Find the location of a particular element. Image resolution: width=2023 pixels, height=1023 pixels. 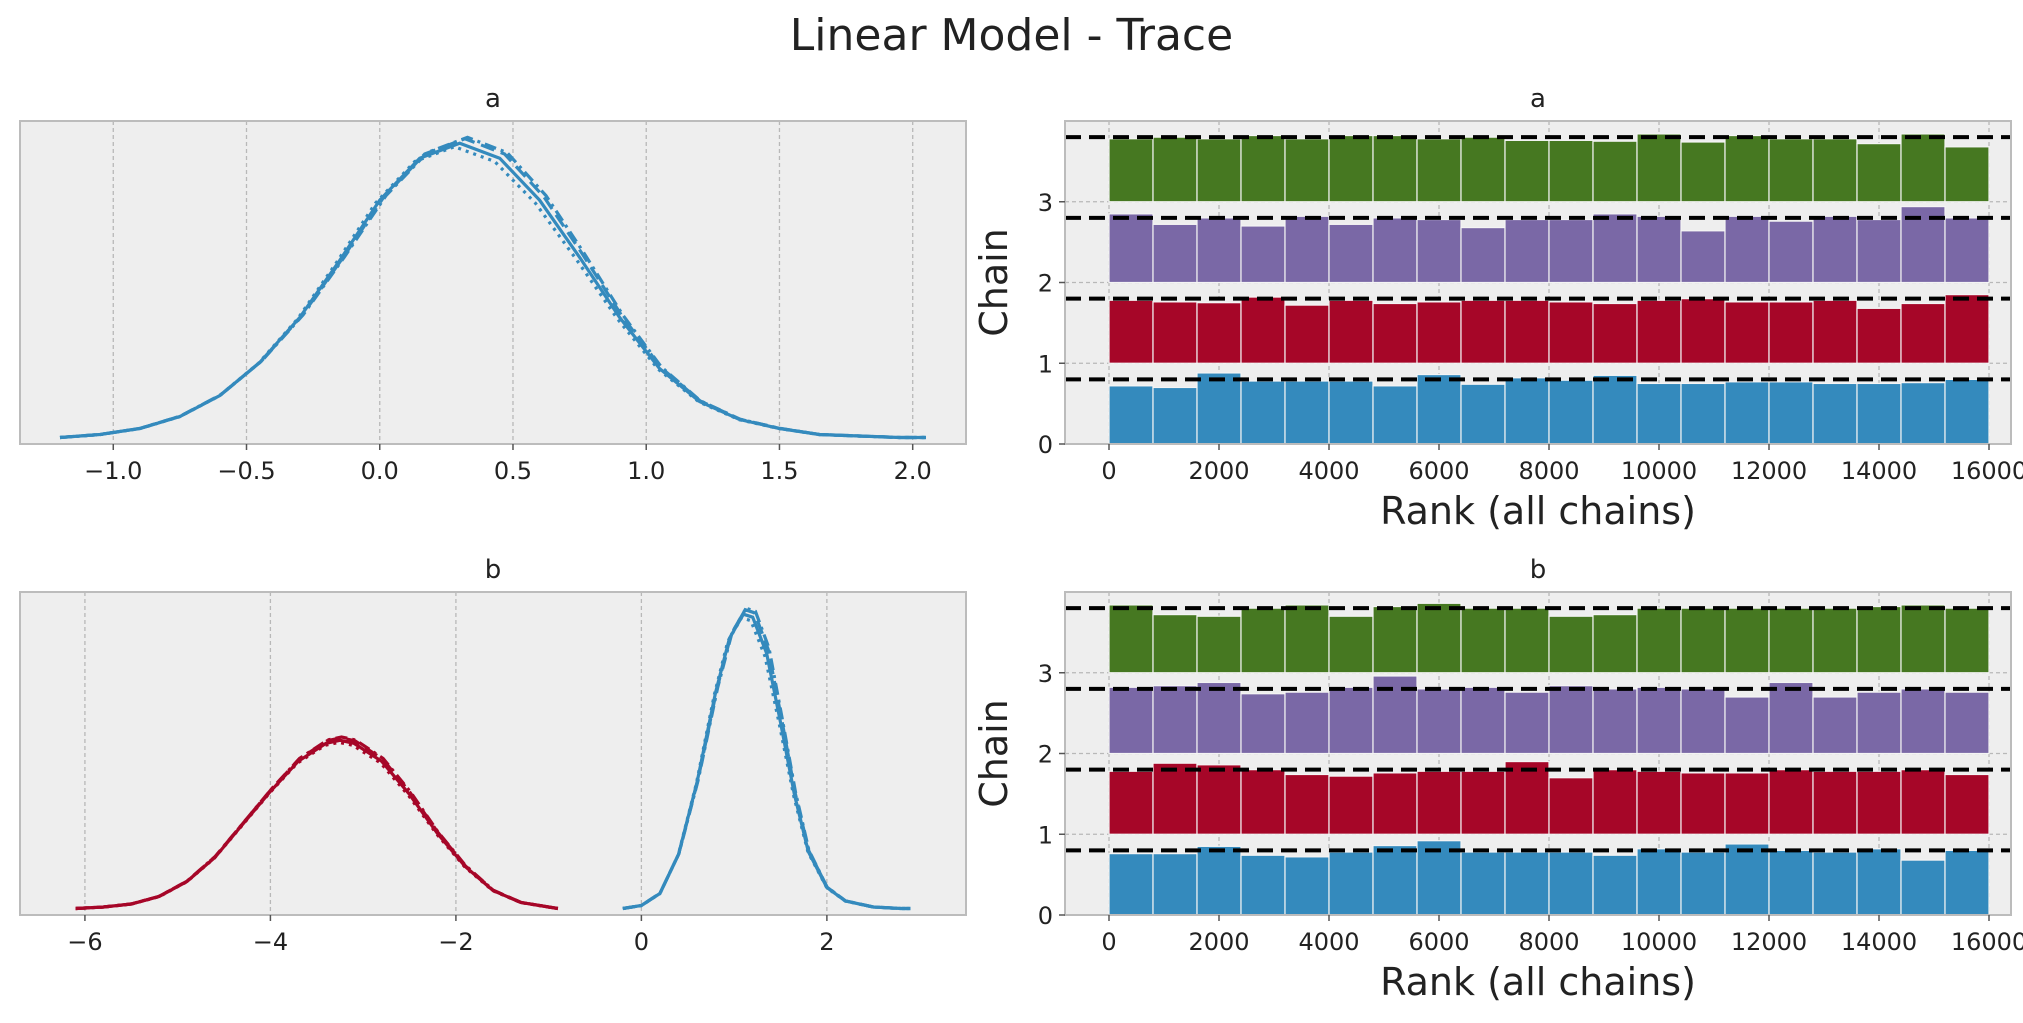

panel-title: a is located at coordinates (493, 99).